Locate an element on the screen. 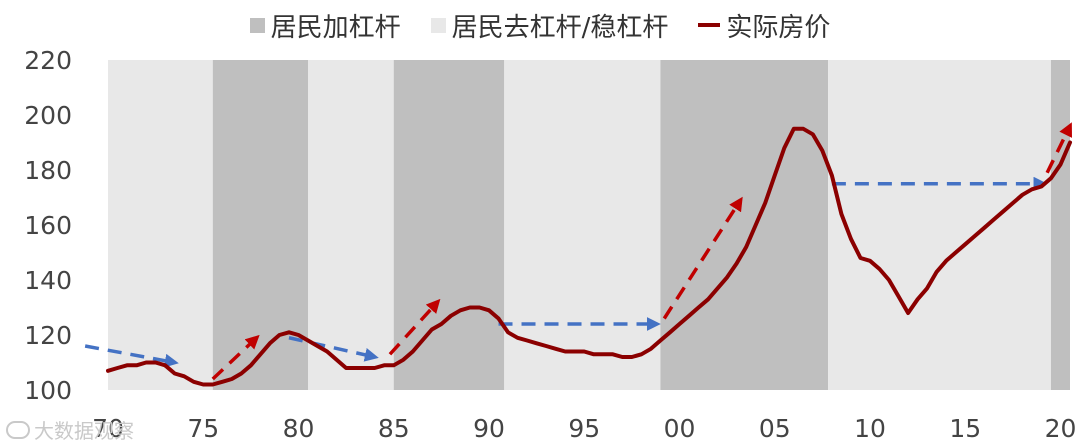 This screenshot has height=448, width=1080. x-tick-label-15: 15 is located at coordinates (965, 428).